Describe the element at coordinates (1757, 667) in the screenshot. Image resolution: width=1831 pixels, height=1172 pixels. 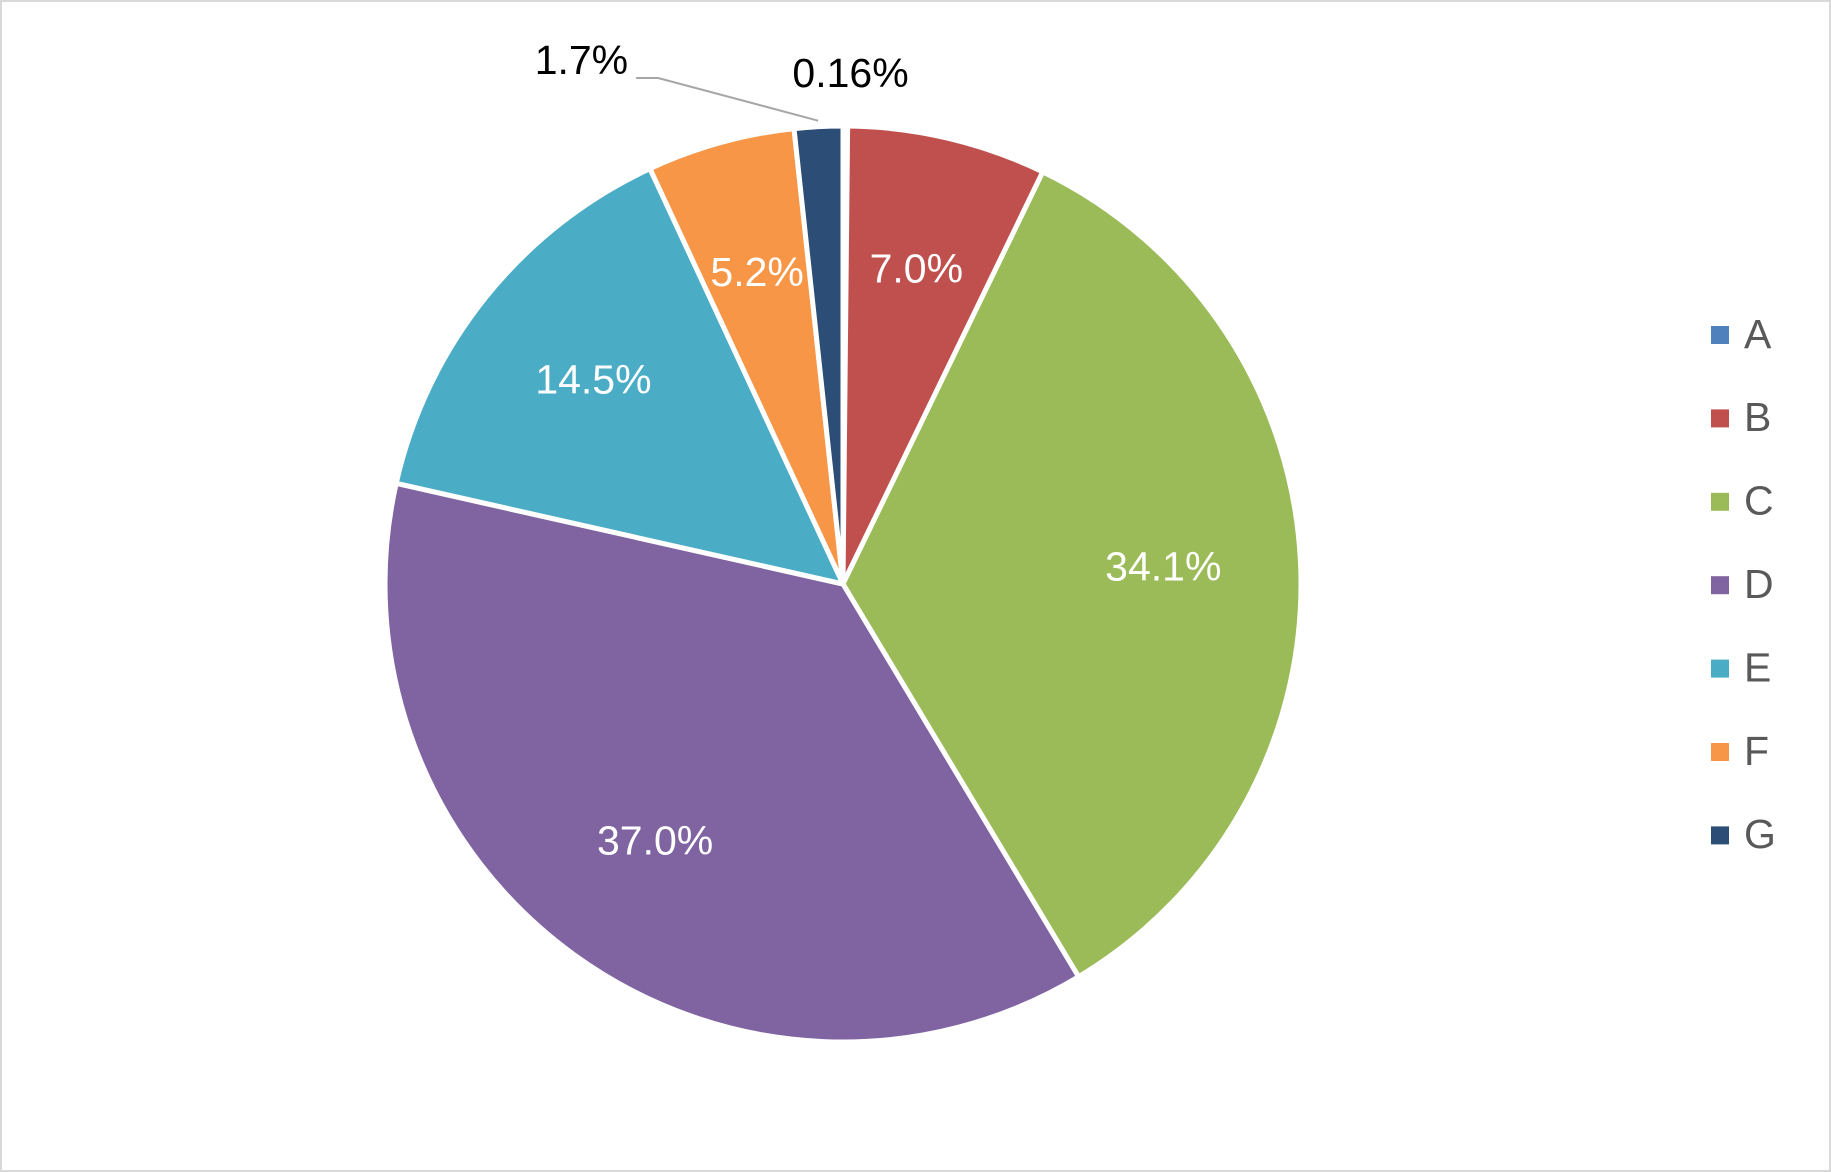
I see `legend-label: E` at that location.